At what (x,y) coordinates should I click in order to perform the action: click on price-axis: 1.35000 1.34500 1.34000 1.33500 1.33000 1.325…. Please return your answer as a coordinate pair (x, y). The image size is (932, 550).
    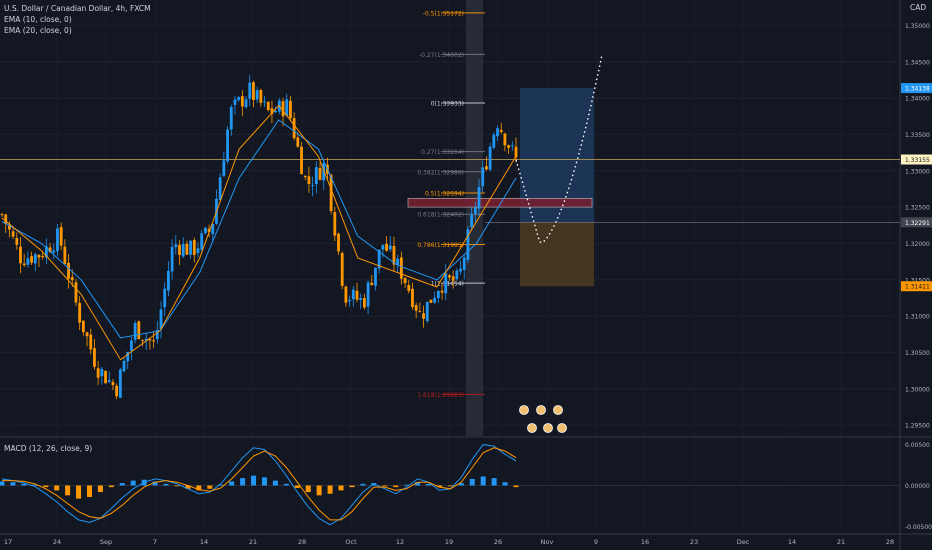
    Looking at the image, I should click on (916, 226).